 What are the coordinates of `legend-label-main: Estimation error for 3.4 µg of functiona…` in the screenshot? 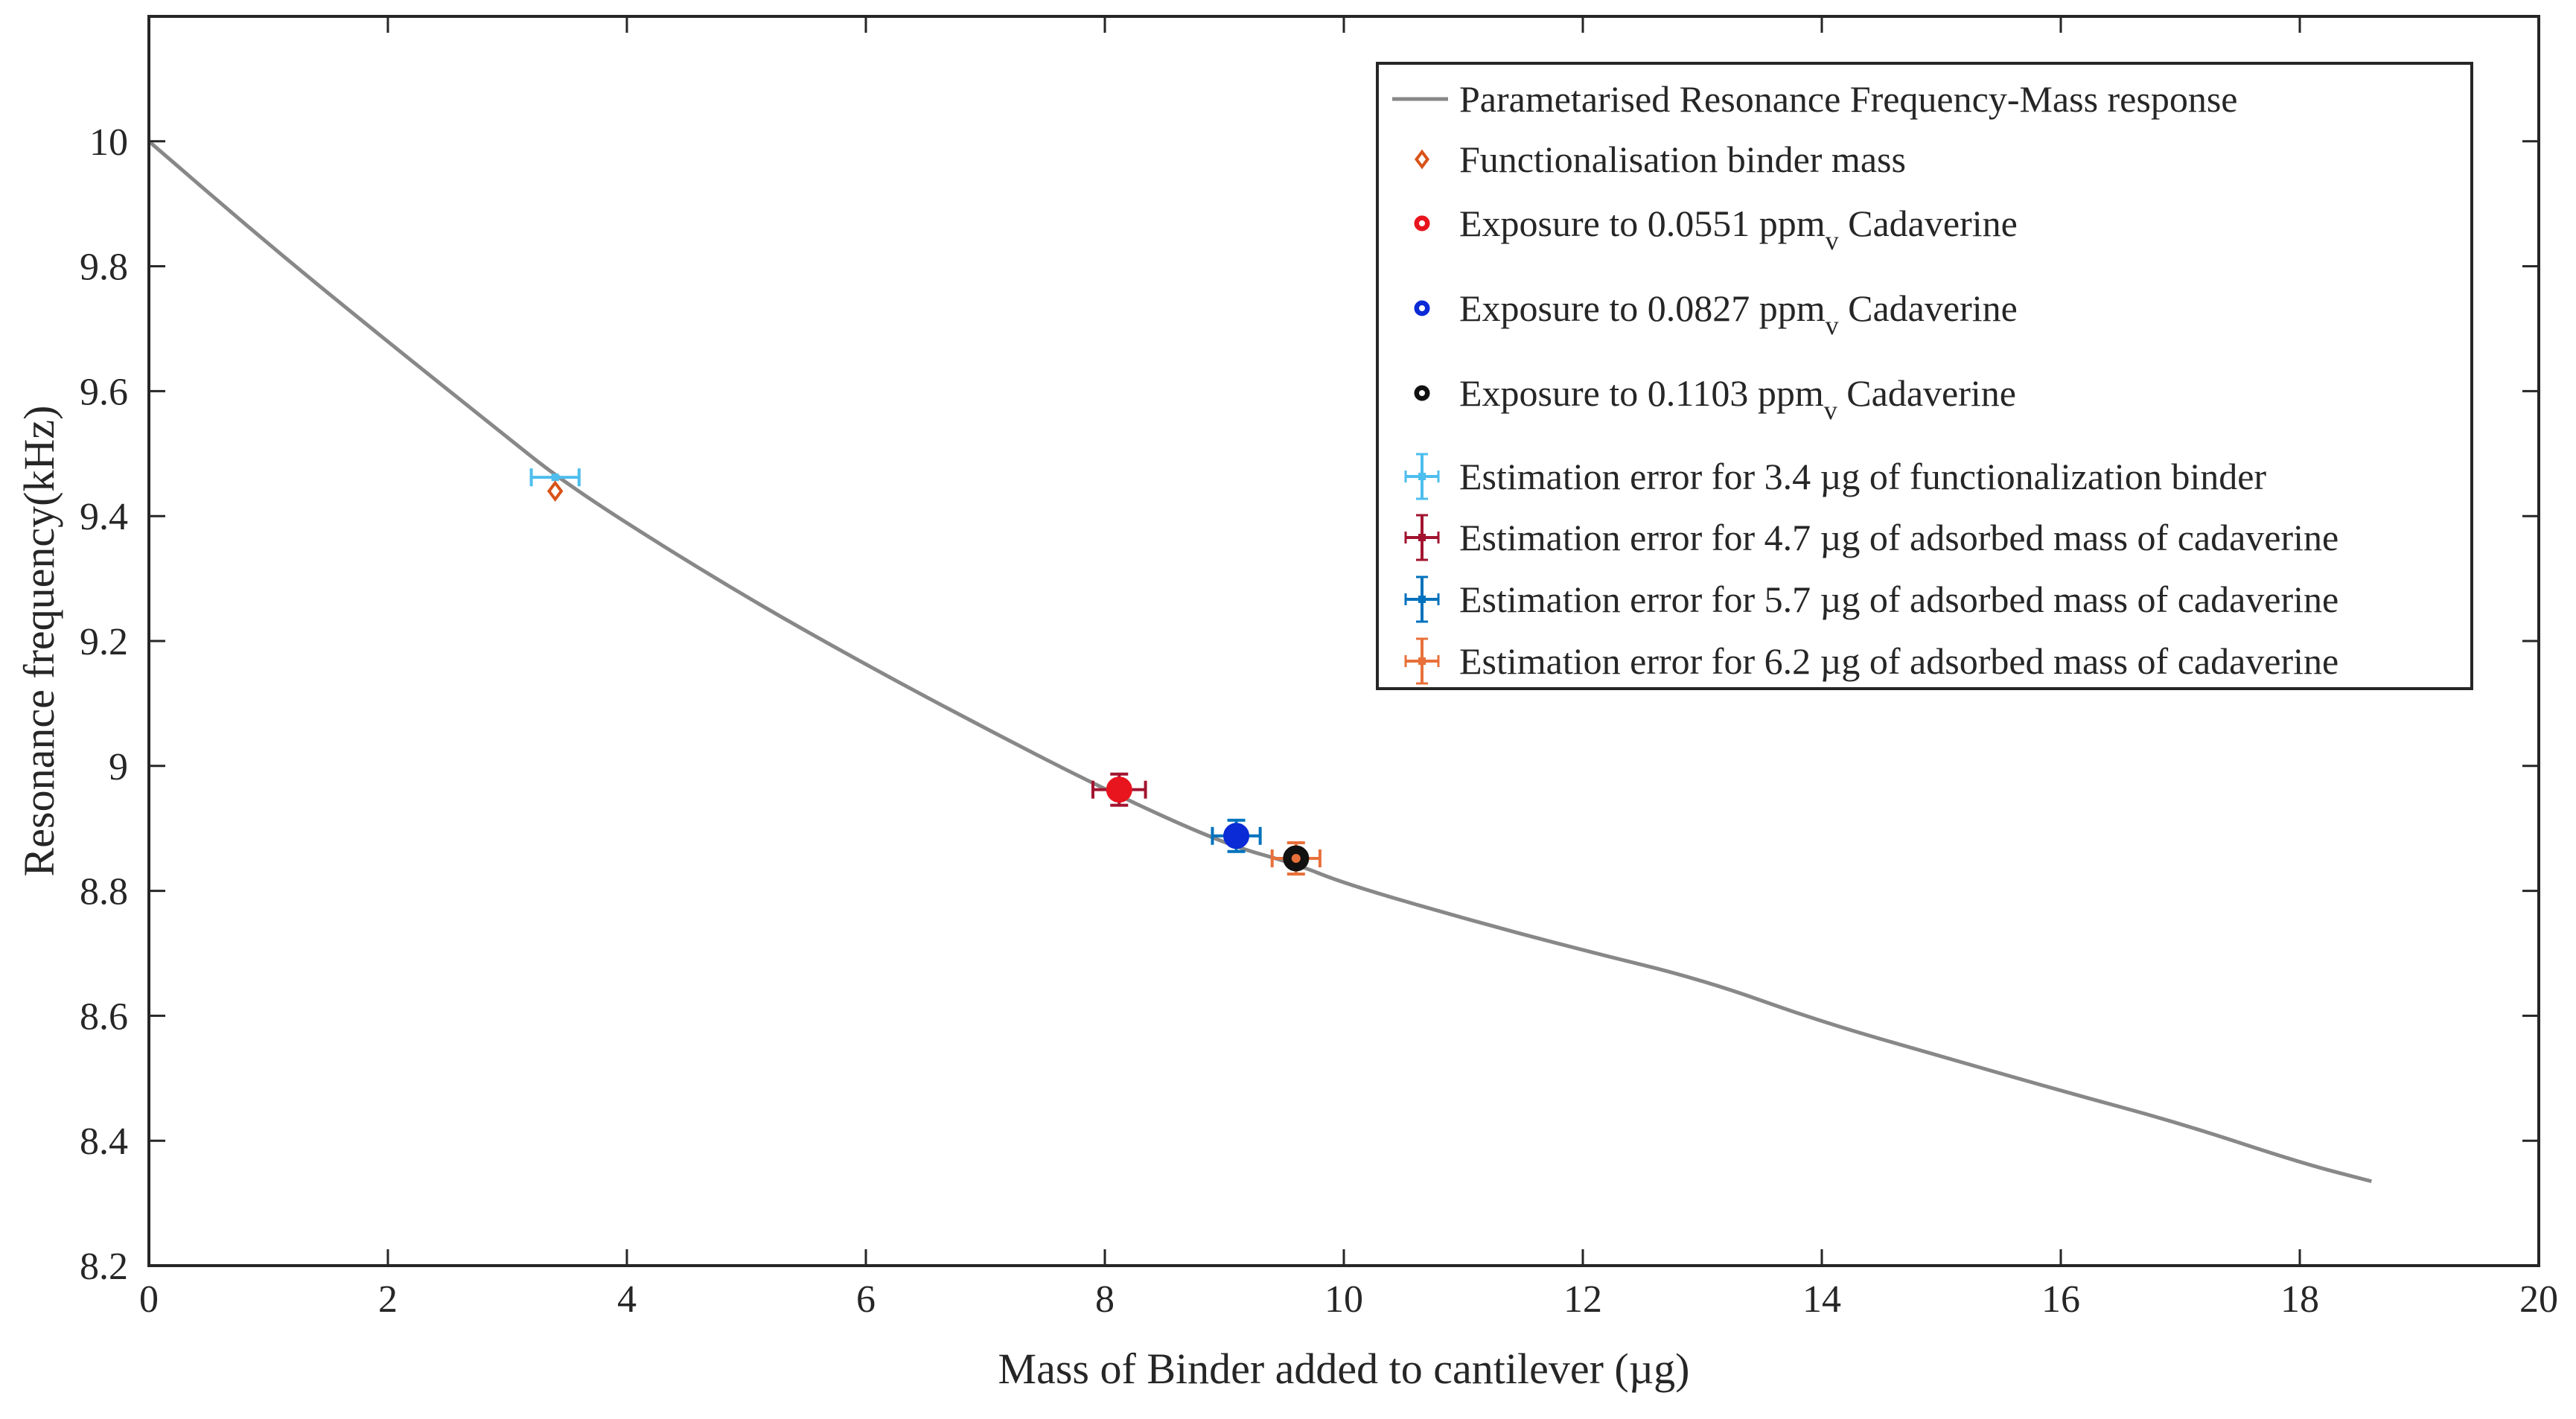 It's located at (1863, 476).